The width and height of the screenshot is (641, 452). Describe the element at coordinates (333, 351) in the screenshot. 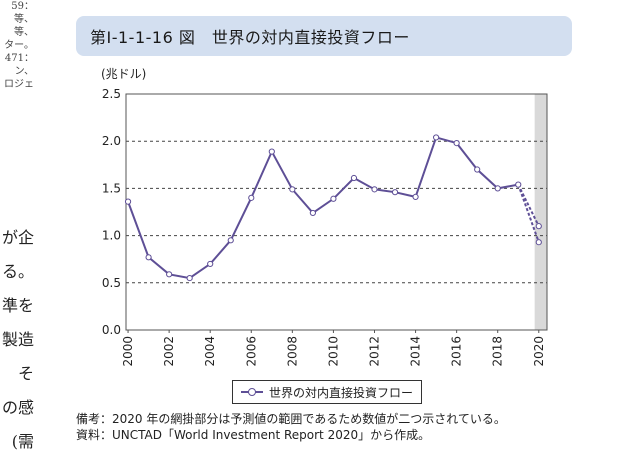

I see `x-tick-label: 2010` at that location.